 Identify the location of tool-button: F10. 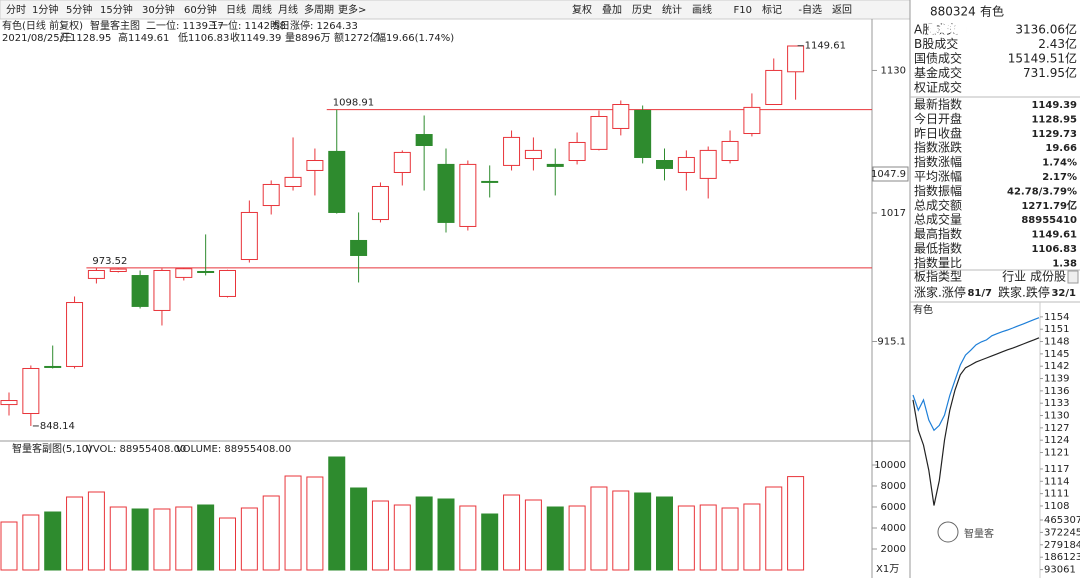
(743, 10).